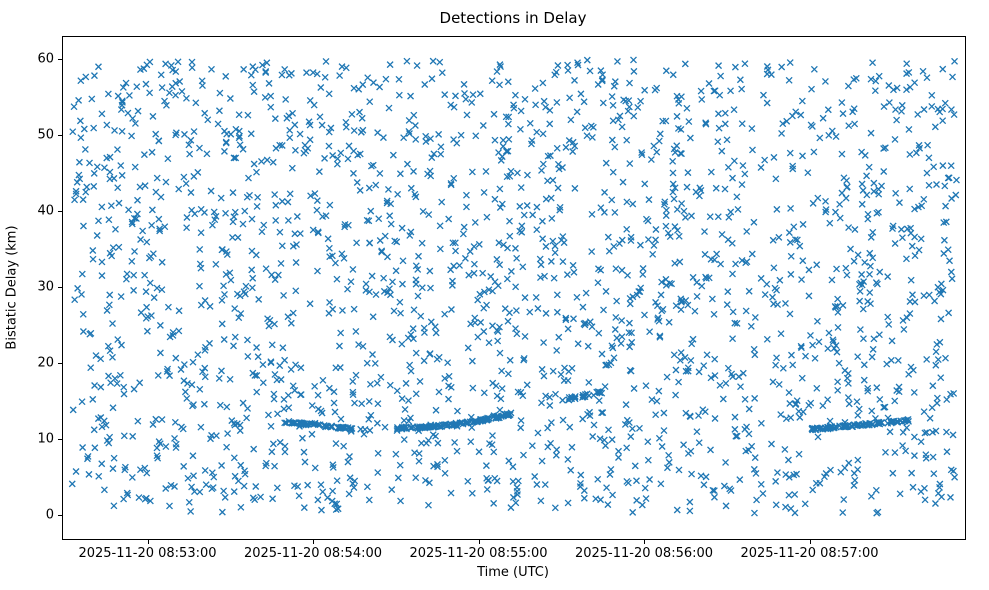 Image resolution: width=989 pixels, height=590 pixels. Describe the element at coordinates (478, 553) in the screenshot. I see `x-tick-label: 2025-11-20 08:55:00` at that location.